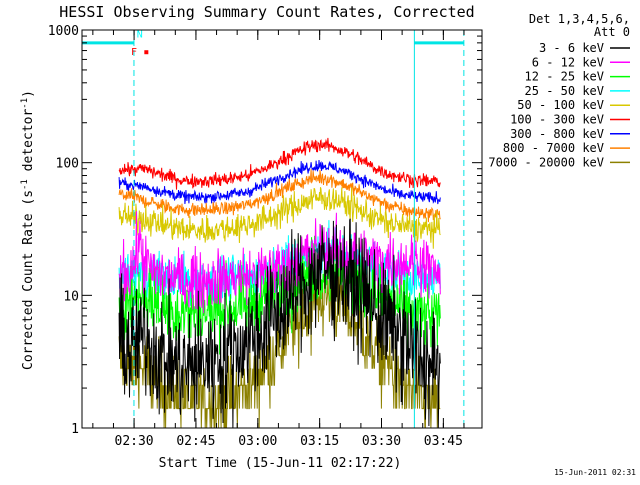 This screenshot has height=485, width=640. What do you see at coordinates (25, 184) in the screenshot?
I see `y-axis-label-sup1: -1` at bounding box center [25, 184].